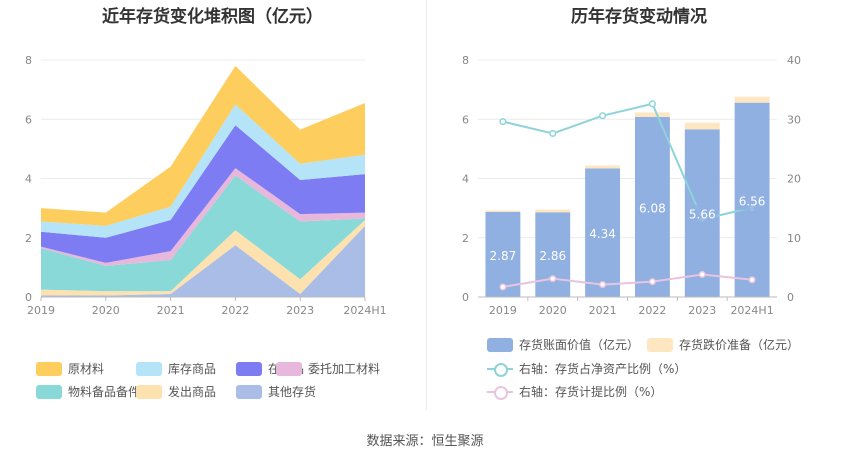 This screenshot has width=850, height=459. Describe the element at coordinates (292, 392) in the screenshot. I see `legend-label: 其他存货` at that location.